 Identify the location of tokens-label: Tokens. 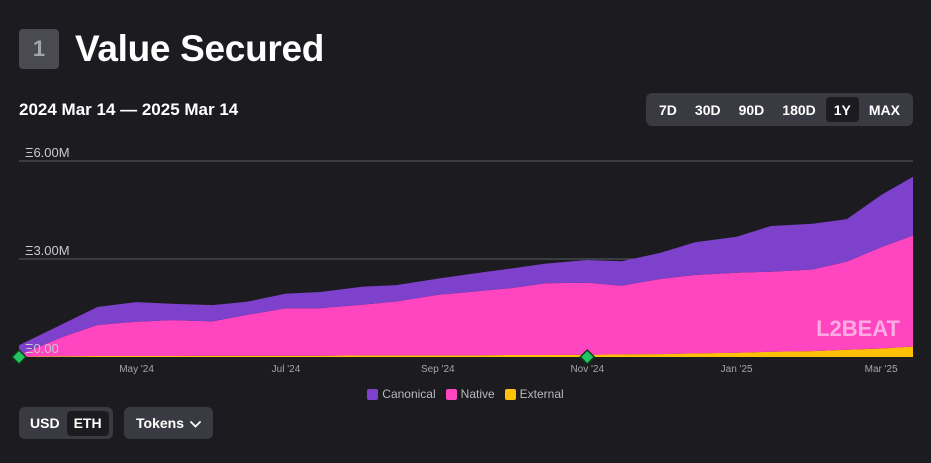
(160, 423).